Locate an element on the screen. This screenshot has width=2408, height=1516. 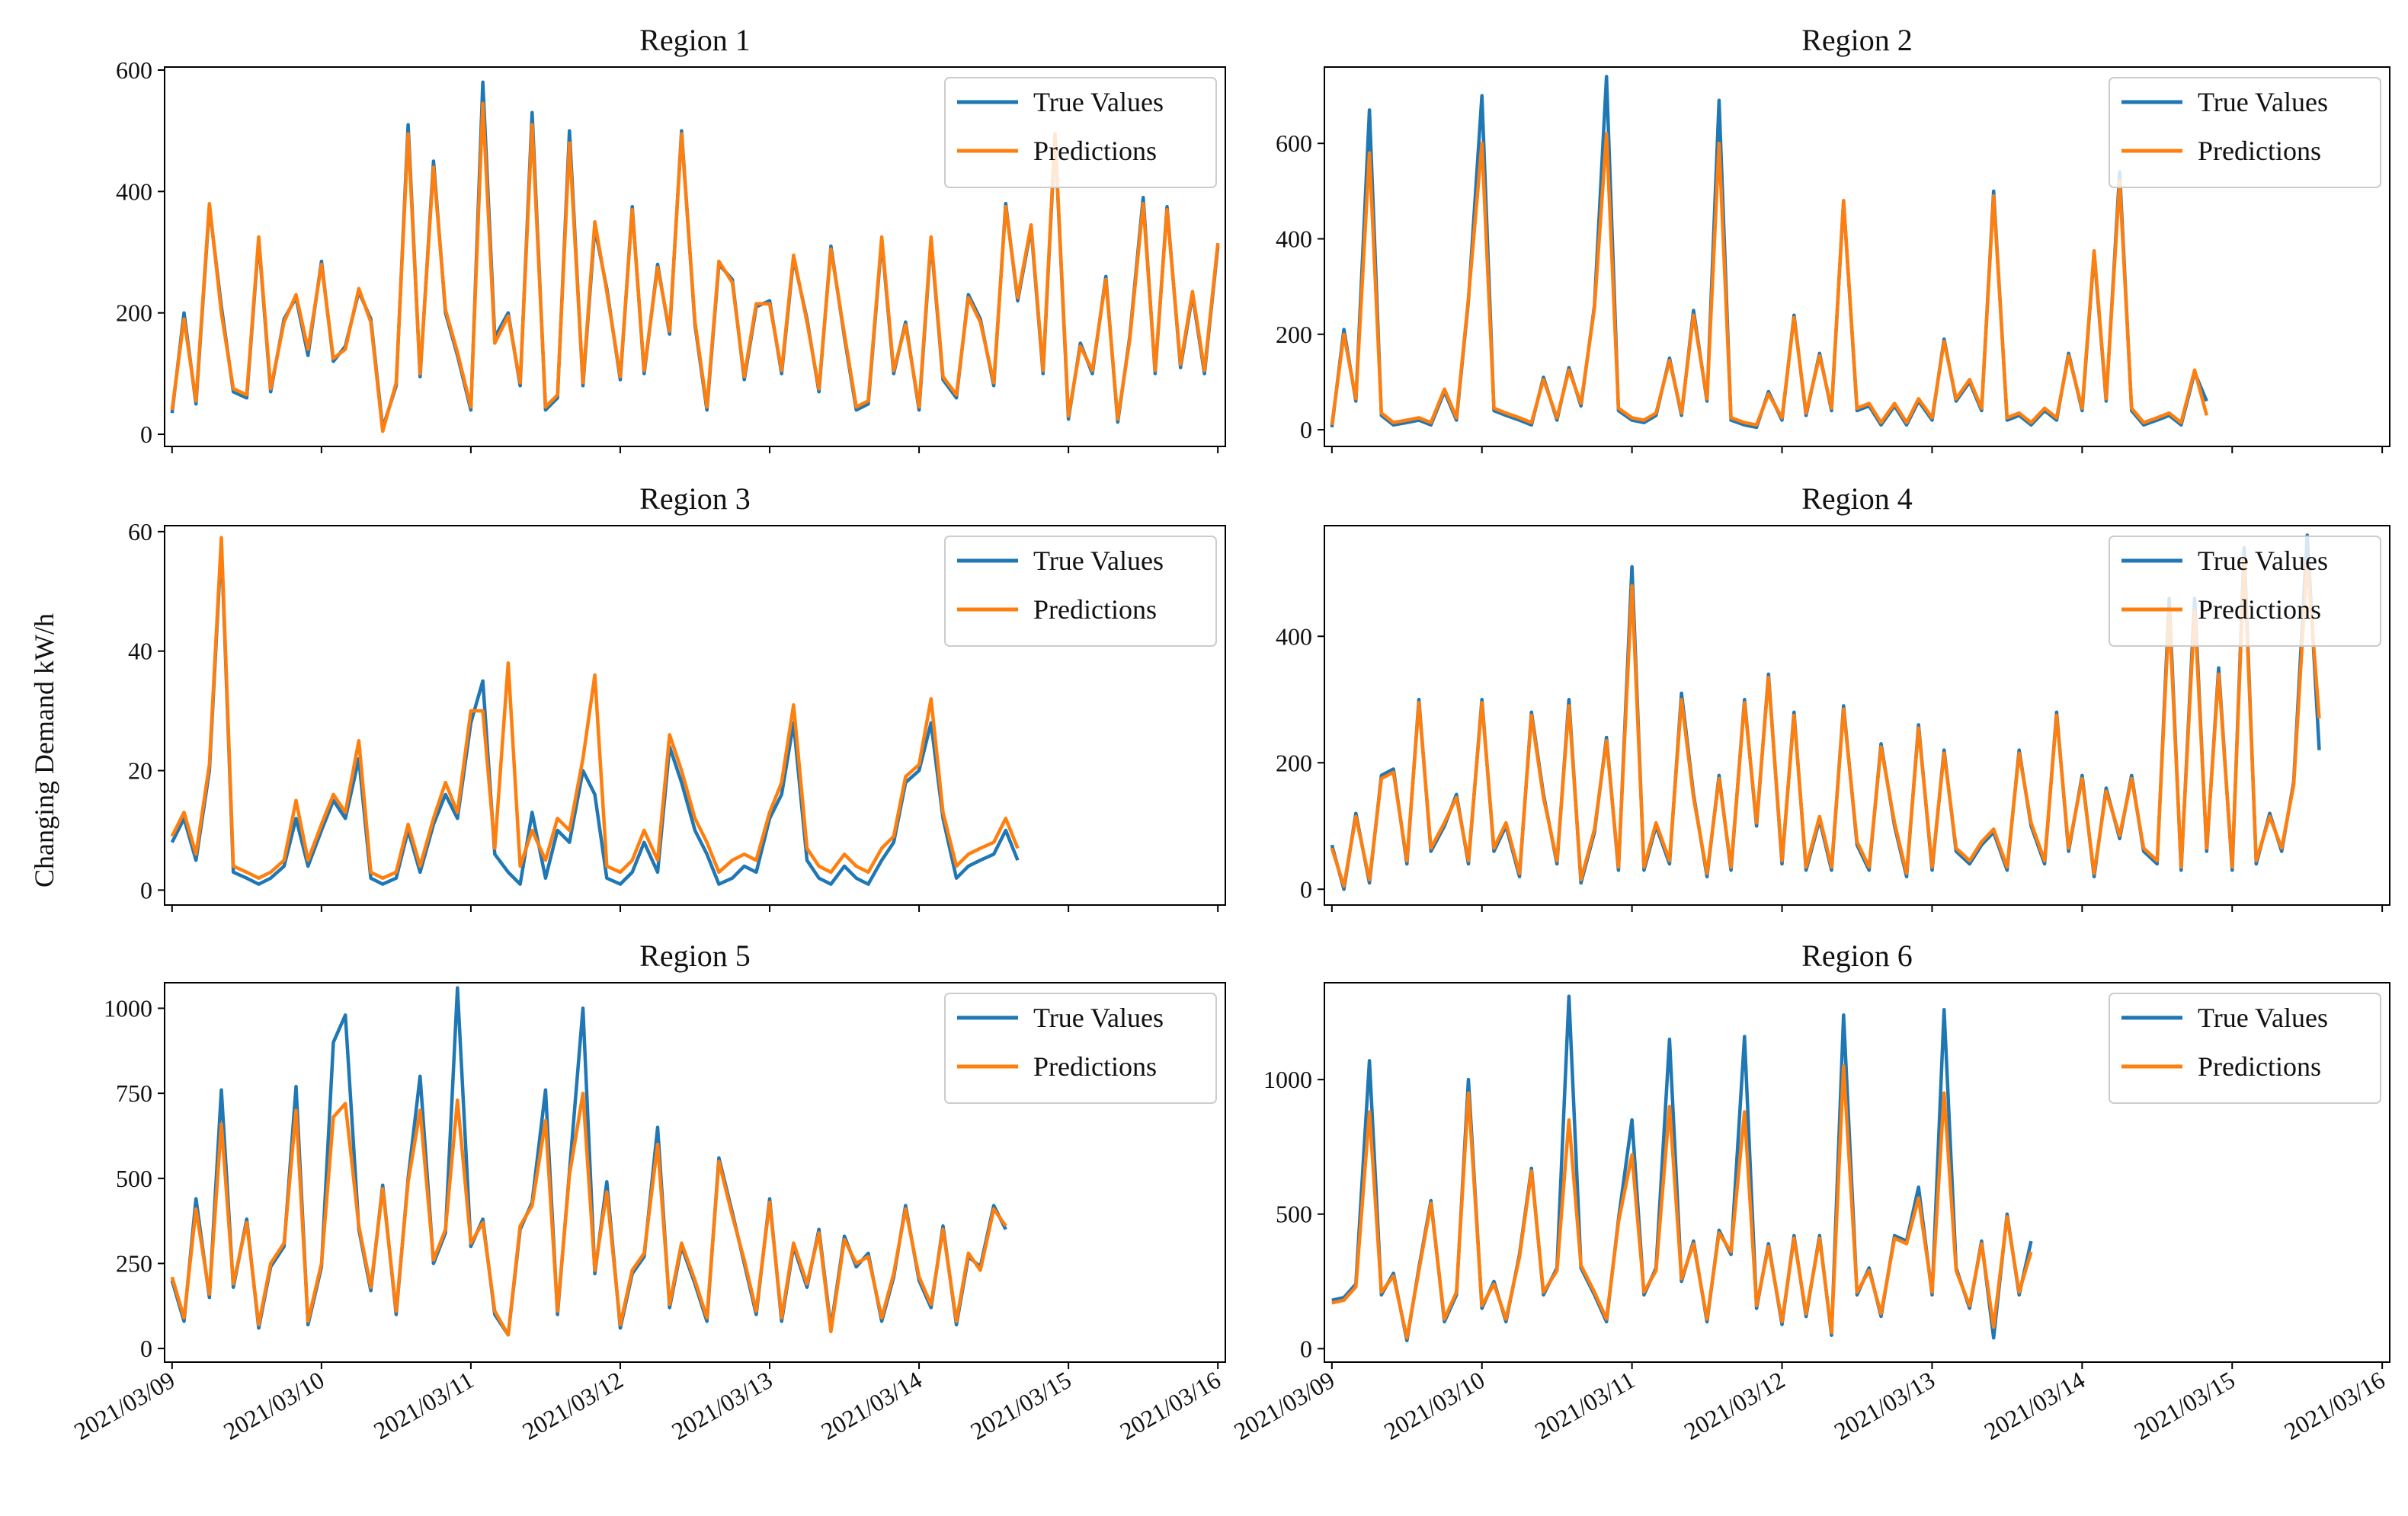
y-tick-label: 60 is located at coordinates (140, 531).